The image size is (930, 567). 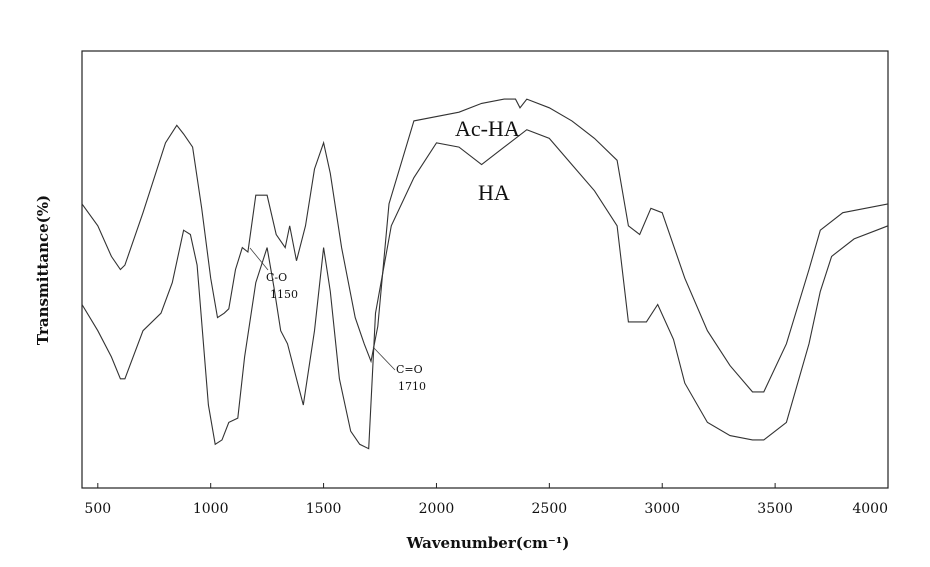 What do you see at coordinates (487, 160) in the screenshot?
I see `series-labels: Ac-HA HA` at bounding box center [487, 160].